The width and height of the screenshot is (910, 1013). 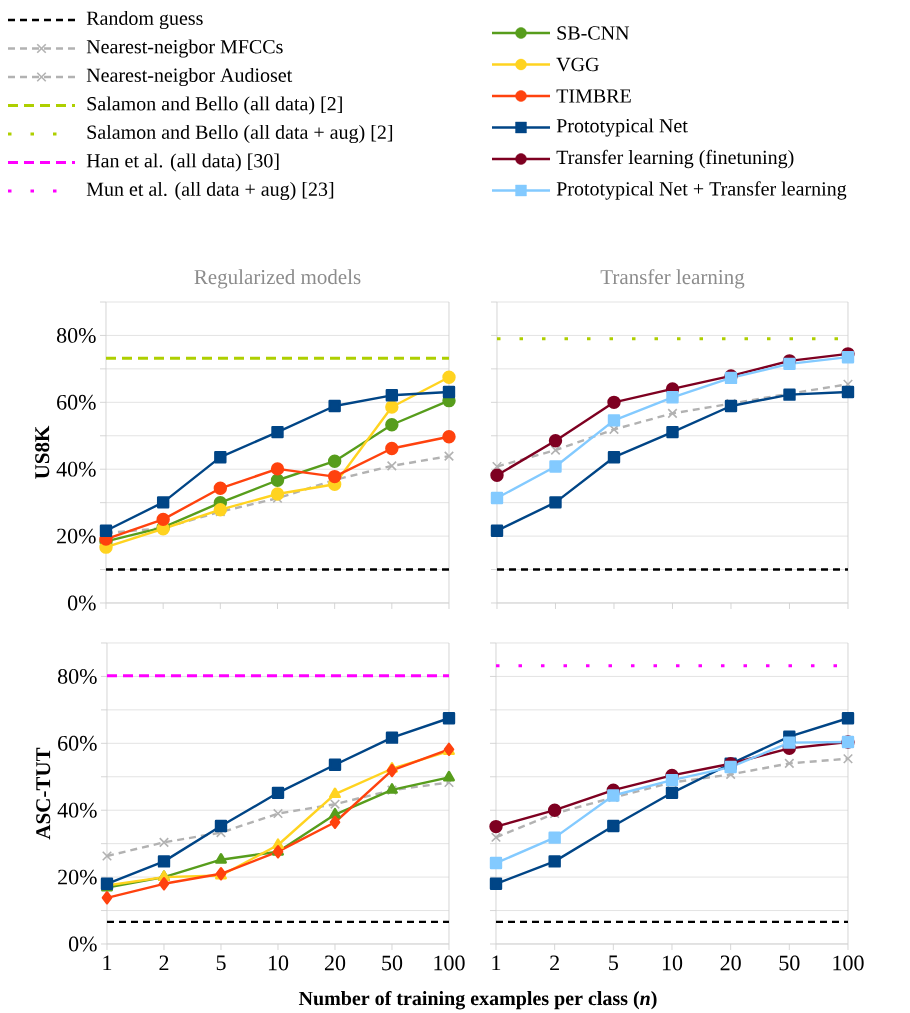 I want to click on legend-label: Salamon and Bello (all data) [2], so click(x=214, y=105).